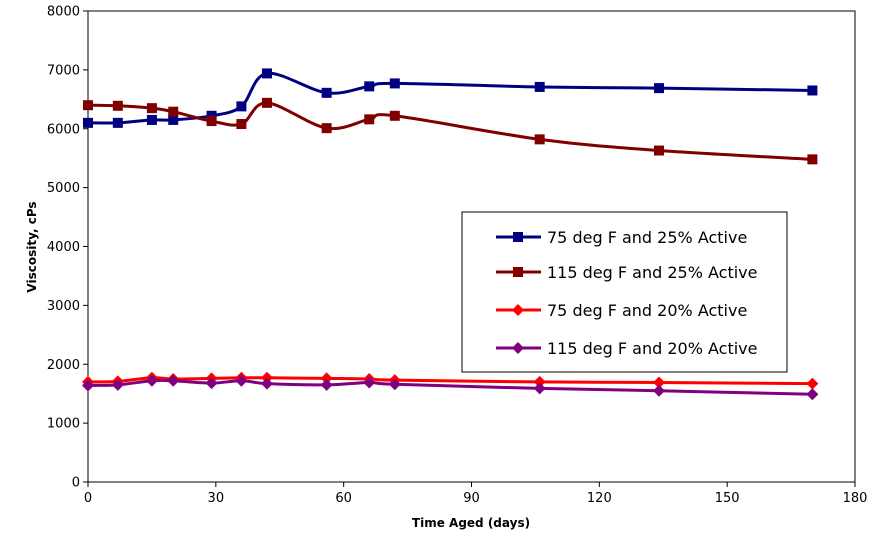 The height and width of the screenshot is (533, 888). I want to click on y-tick-label: 4000, so click(63, 247).